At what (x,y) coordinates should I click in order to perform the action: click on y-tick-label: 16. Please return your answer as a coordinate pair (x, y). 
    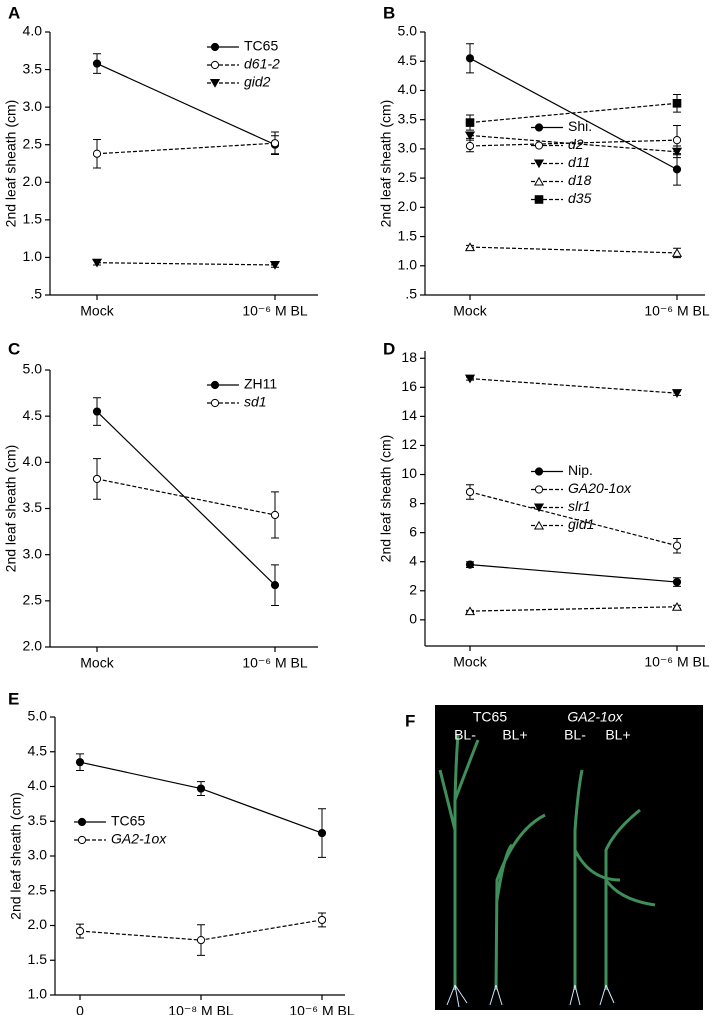
    Looking at the image, I should click on (409, 386).